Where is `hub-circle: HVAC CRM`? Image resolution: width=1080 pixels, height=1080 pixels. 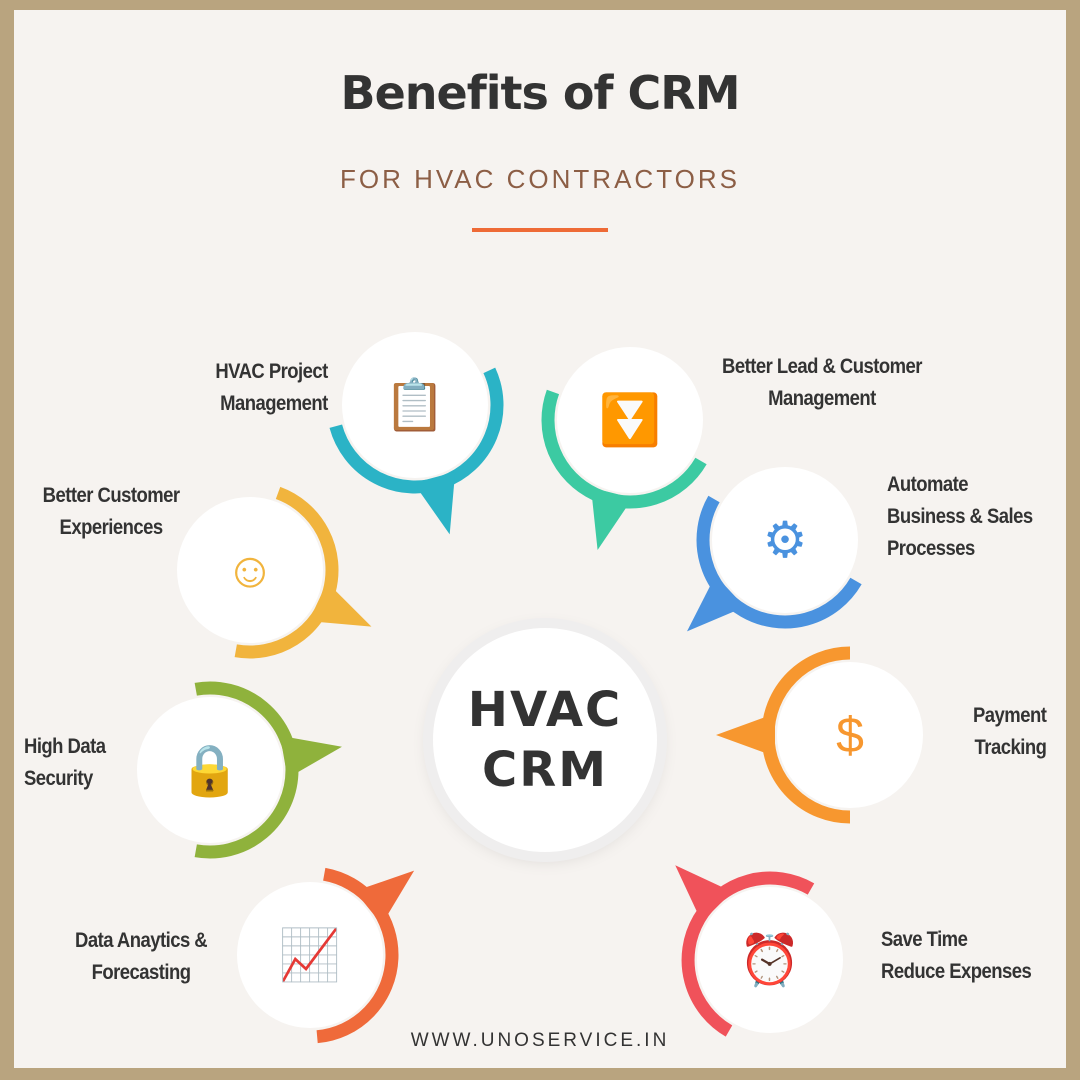
hub-circle: HVAC CRM is located at coordinates (545, 740).